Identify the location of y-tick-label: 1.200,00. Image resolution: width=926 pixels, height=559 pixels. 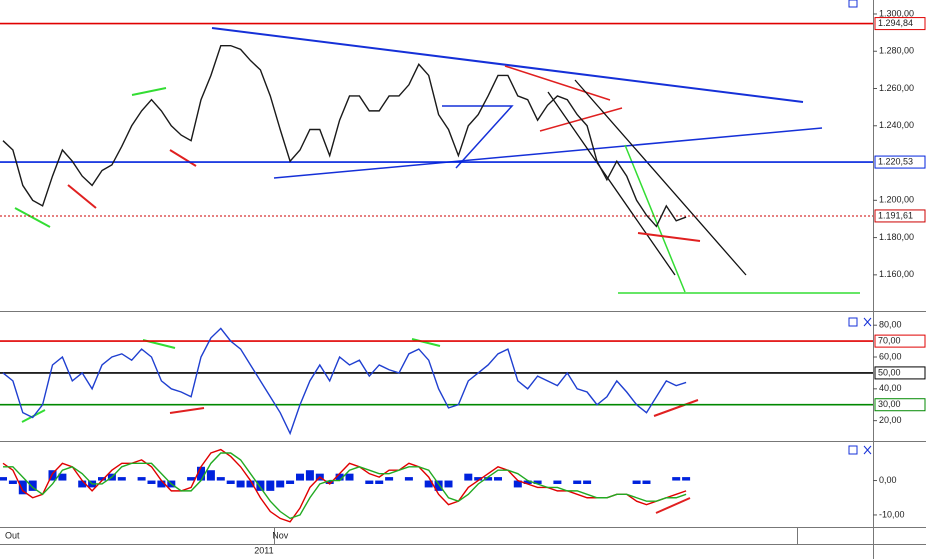
(896, 200).